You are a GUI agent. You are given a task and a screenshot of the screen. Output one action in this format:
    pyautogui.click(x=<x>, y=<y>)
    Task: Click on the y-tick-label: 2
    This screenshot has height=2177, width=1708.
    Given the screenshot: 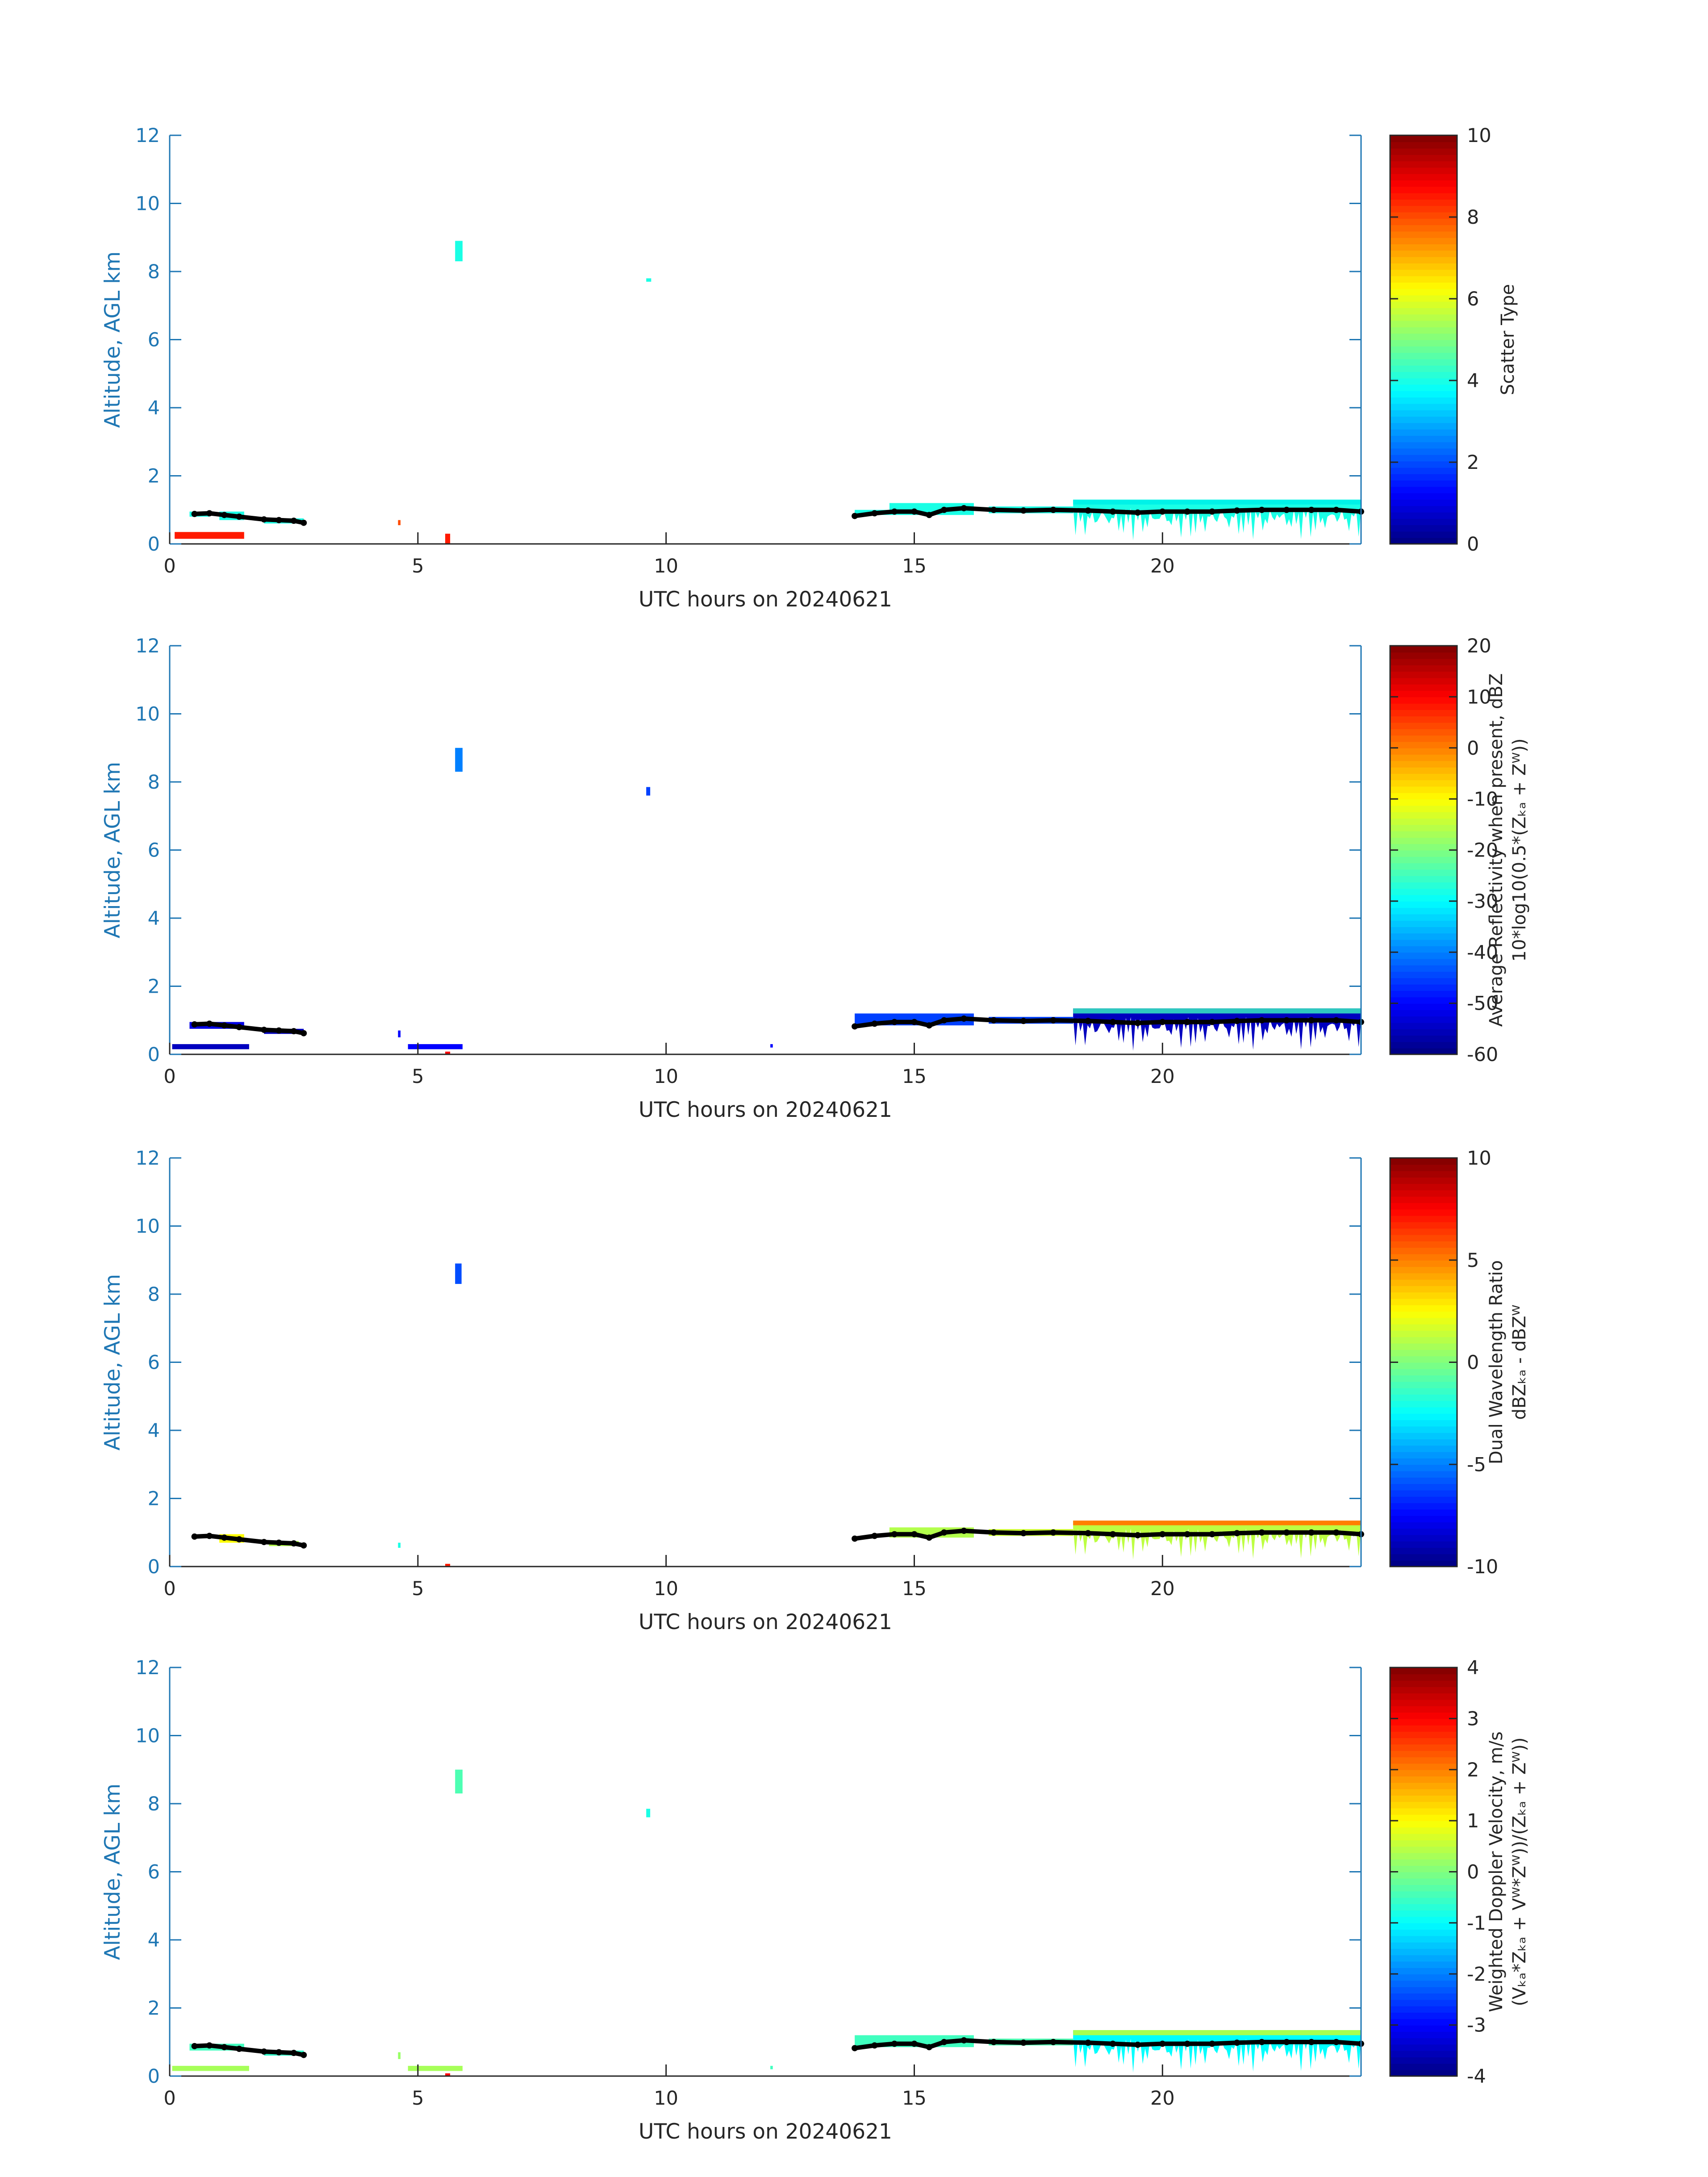 What is the action you would take?
    pyautogui.click(x=154, y=2008)
    